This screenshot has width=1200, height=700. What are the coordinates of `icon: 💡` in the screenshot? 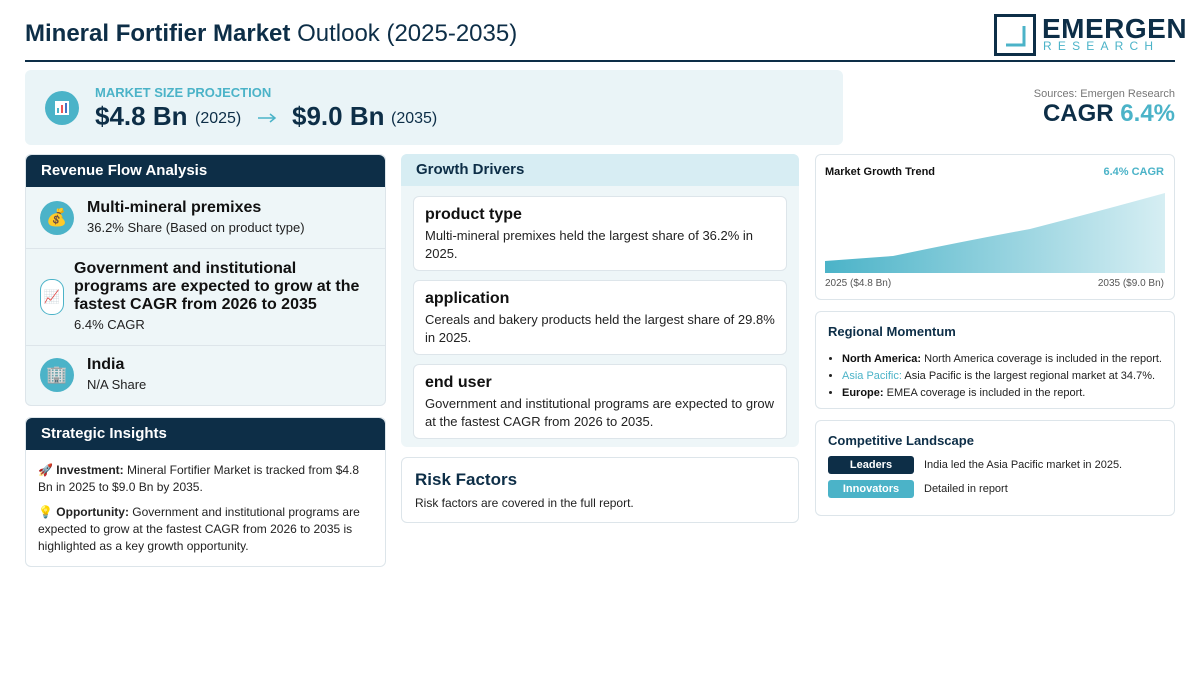 It's located at (45, 512).